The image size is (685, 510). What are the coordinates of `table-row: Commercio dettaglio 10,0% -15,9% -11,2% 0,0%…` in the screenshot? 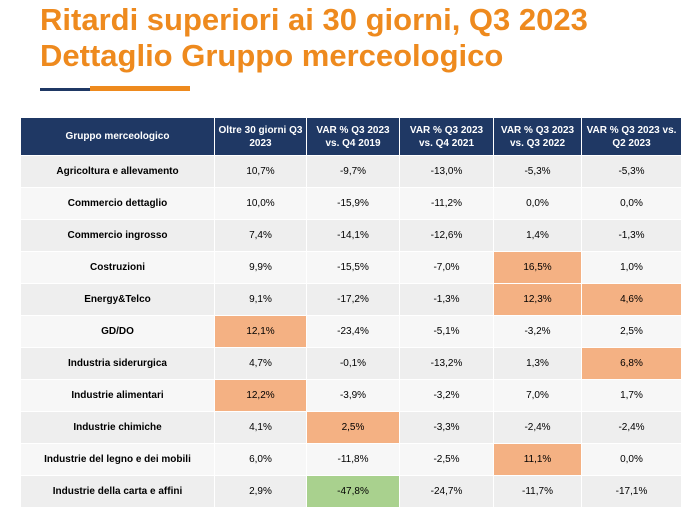 It's located at (351, 203).